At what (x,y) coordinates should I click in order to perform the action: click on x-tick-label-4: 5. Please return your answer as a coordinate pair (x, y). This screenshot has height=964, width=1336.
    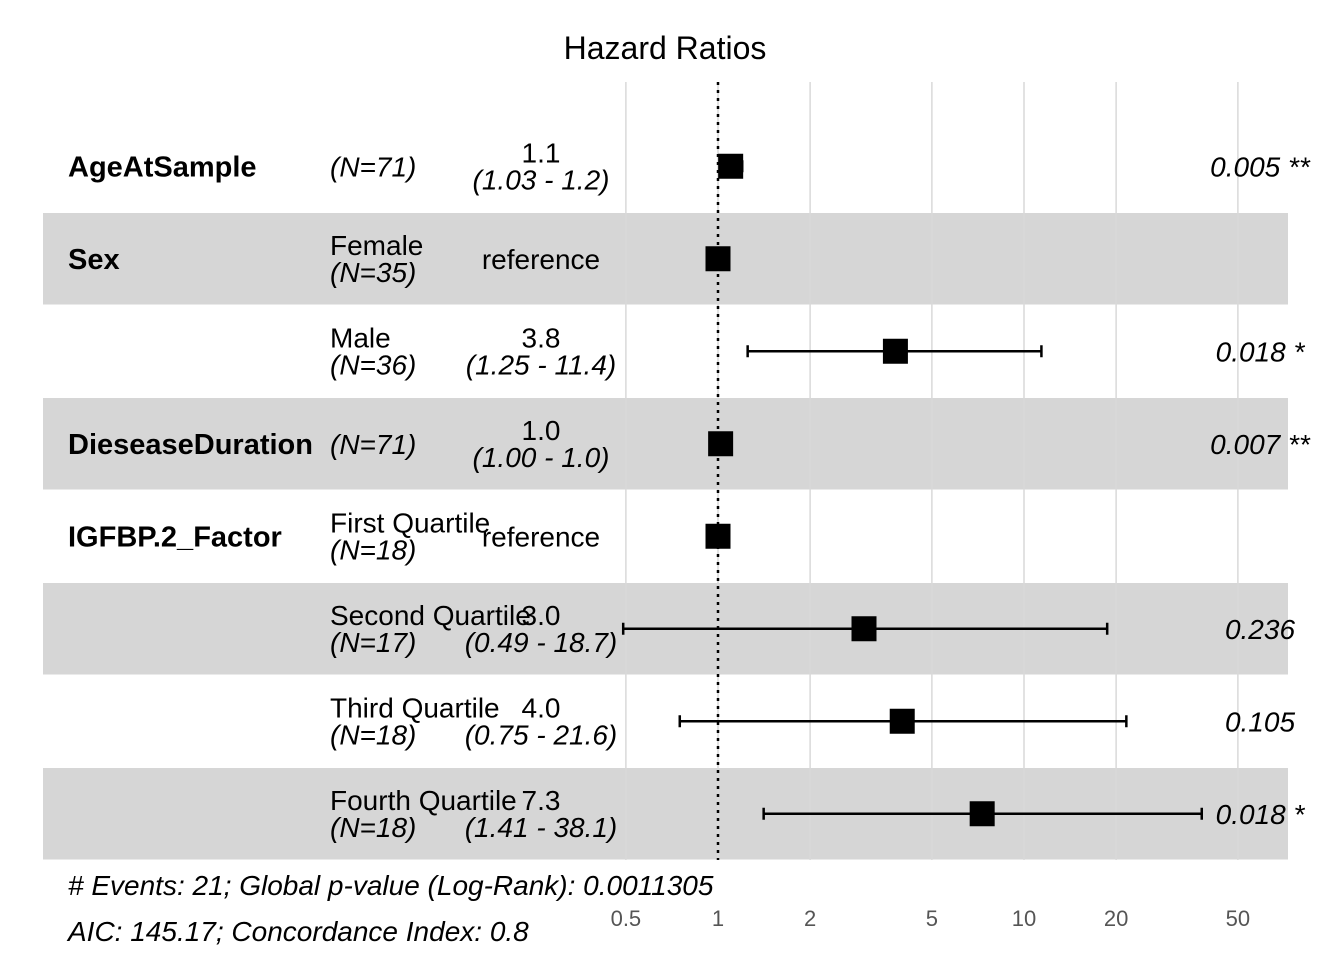
    Looking at the image, I should click on (932, 918).